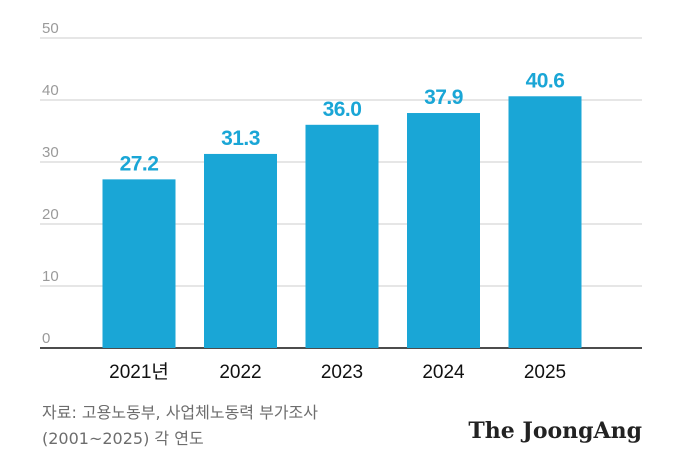 This screenshot has width=686, height=452. What do you see at coordinates (545, 80) in the screenshot?
I see `value-label-2025: 40.6` at bounding box center [545, 80].